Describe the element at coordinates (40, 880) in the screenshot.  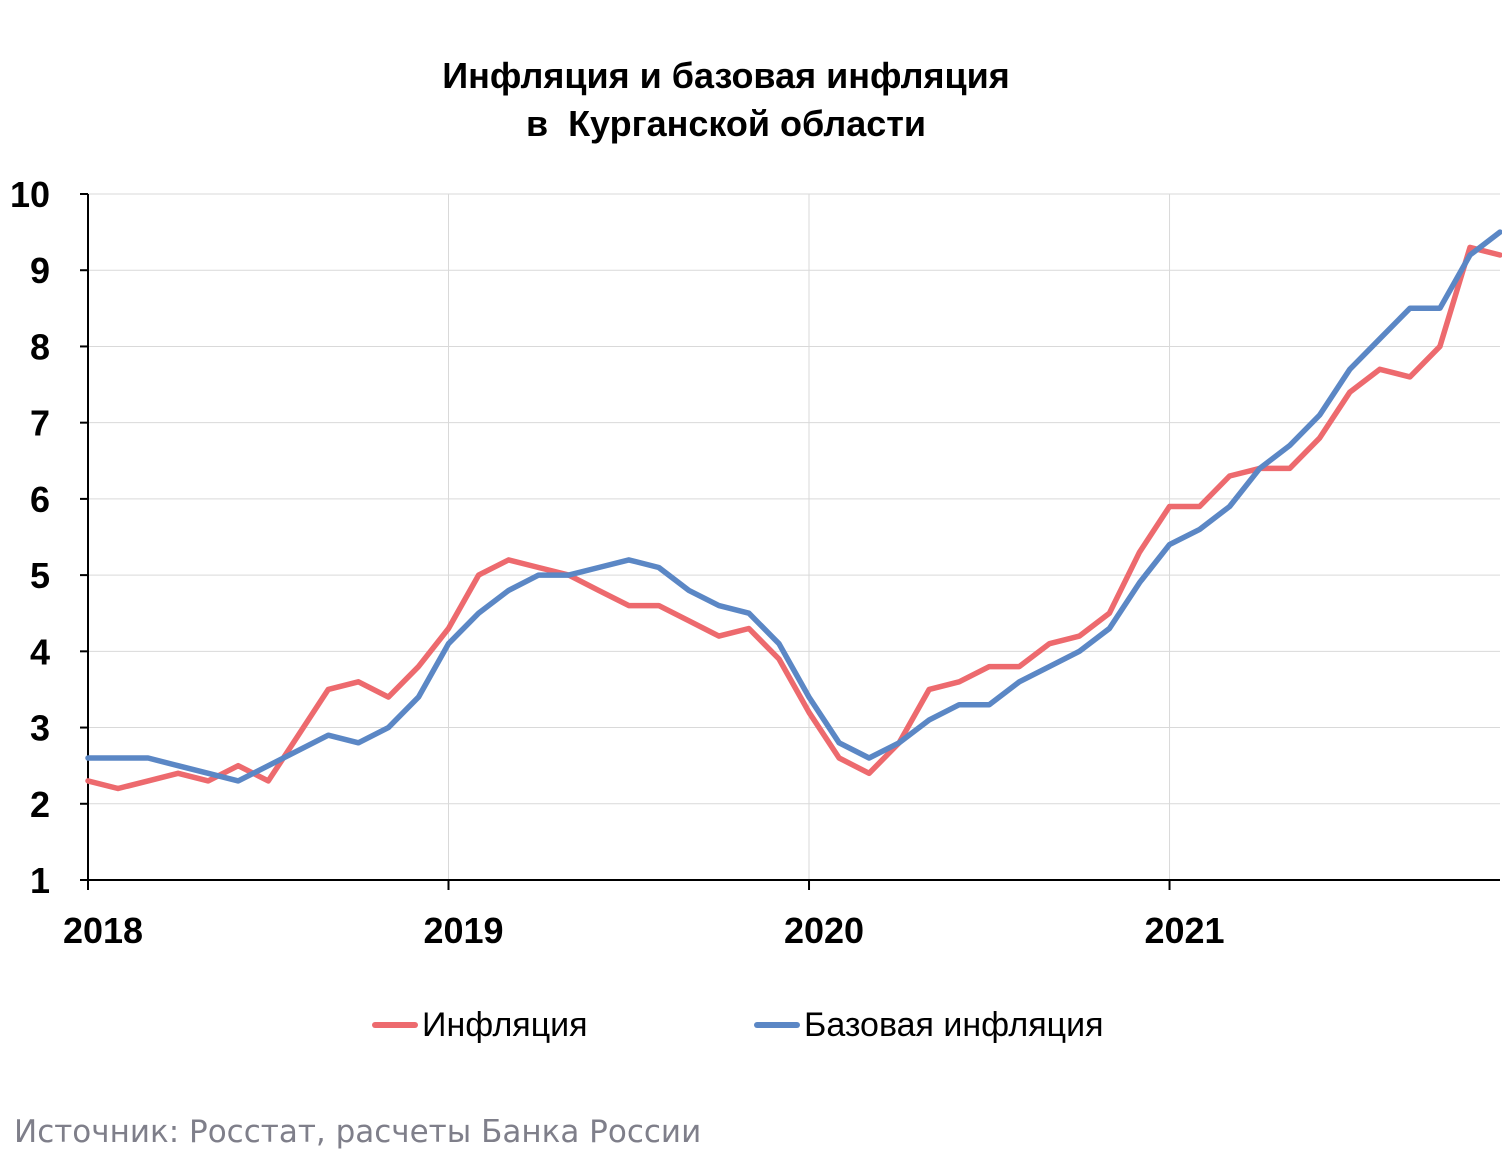
I see `y-tick-label: 1` at that location.